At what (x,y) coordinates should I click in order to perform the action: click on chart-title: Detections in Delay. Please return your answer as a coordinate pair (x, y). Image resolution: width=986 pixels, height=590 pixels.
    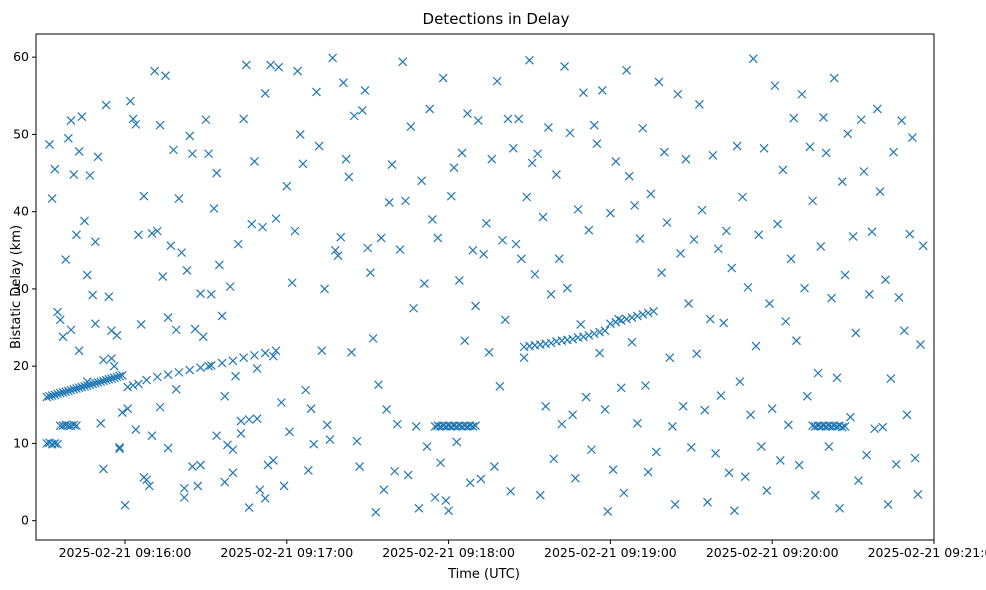
    Looking at the image, I should click on (496, 19).